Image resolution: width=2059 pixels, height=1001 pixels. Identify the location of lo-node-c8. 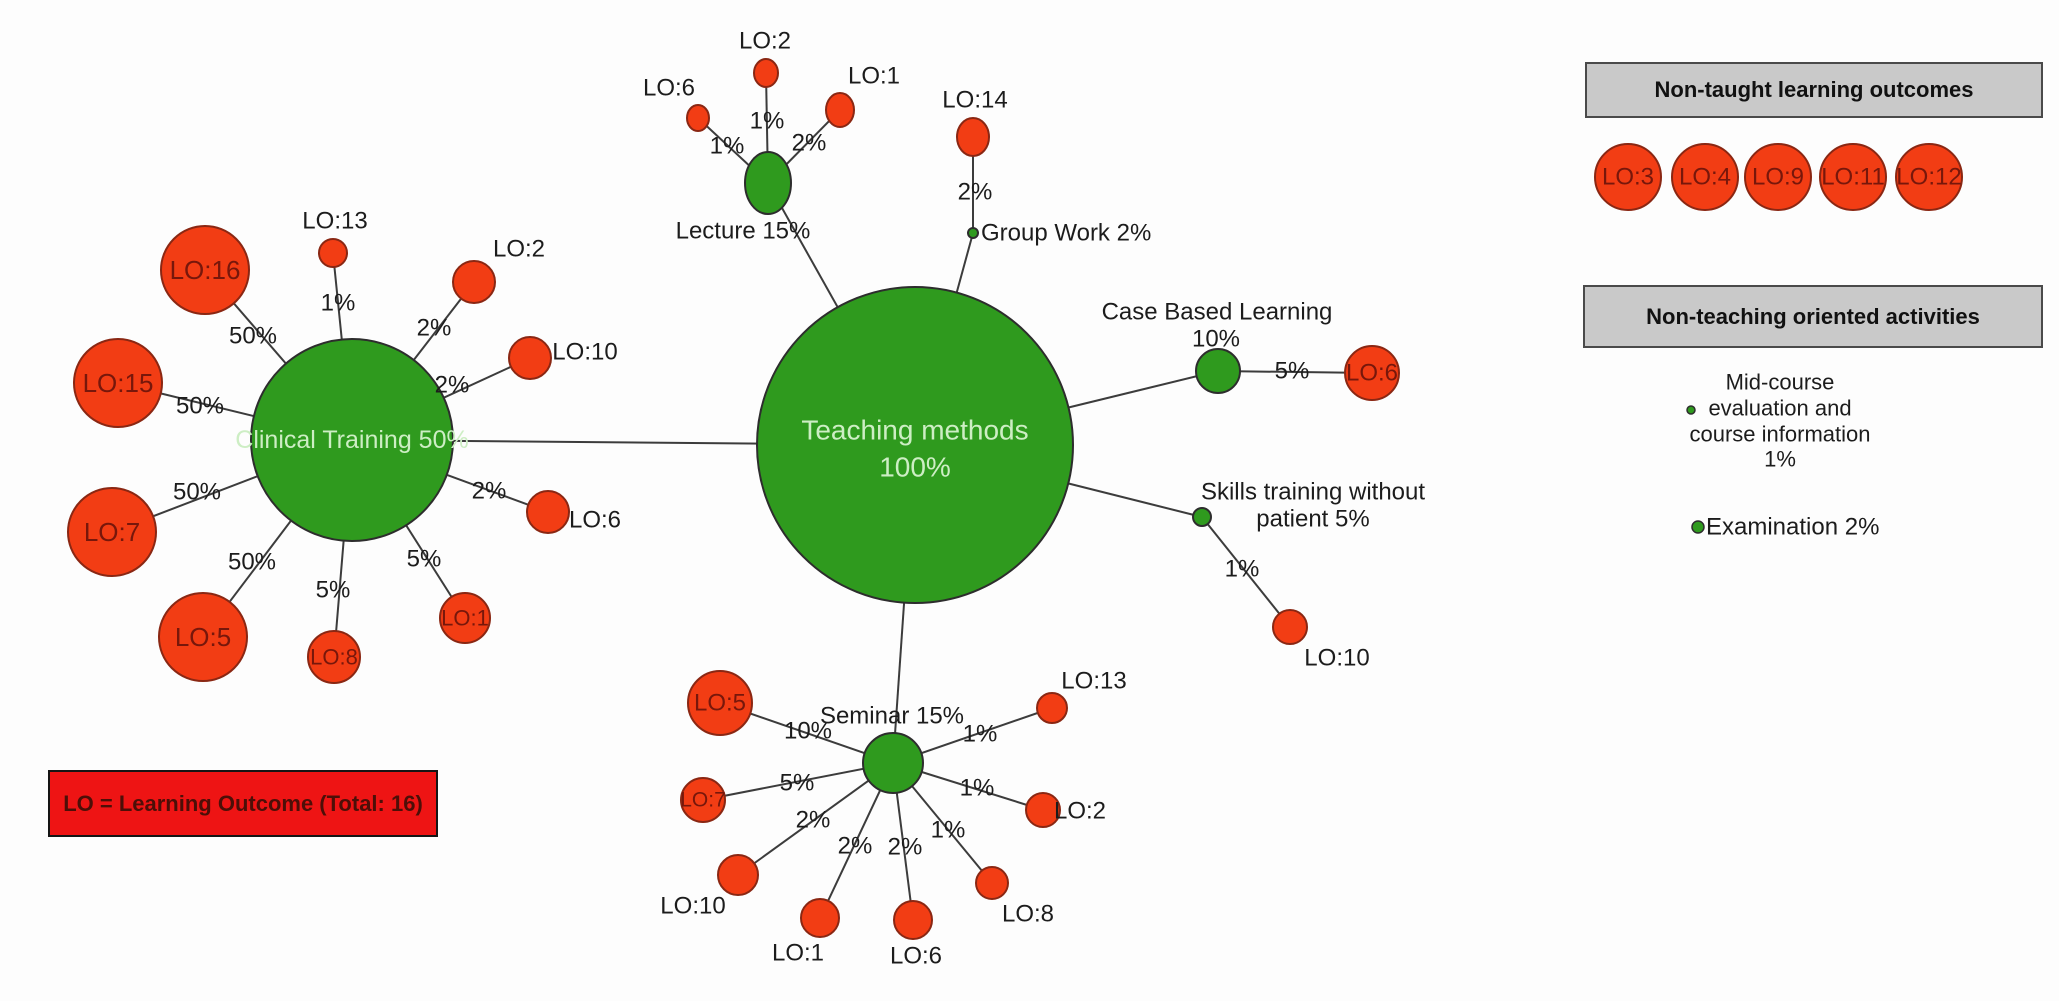
(334, 657).